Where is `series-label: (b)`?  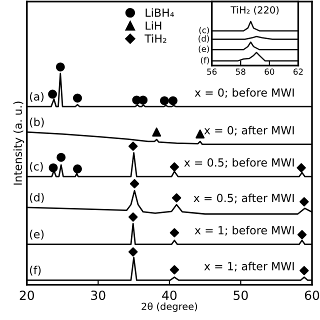
series-label: (b) is located at coordinates (37, 123).